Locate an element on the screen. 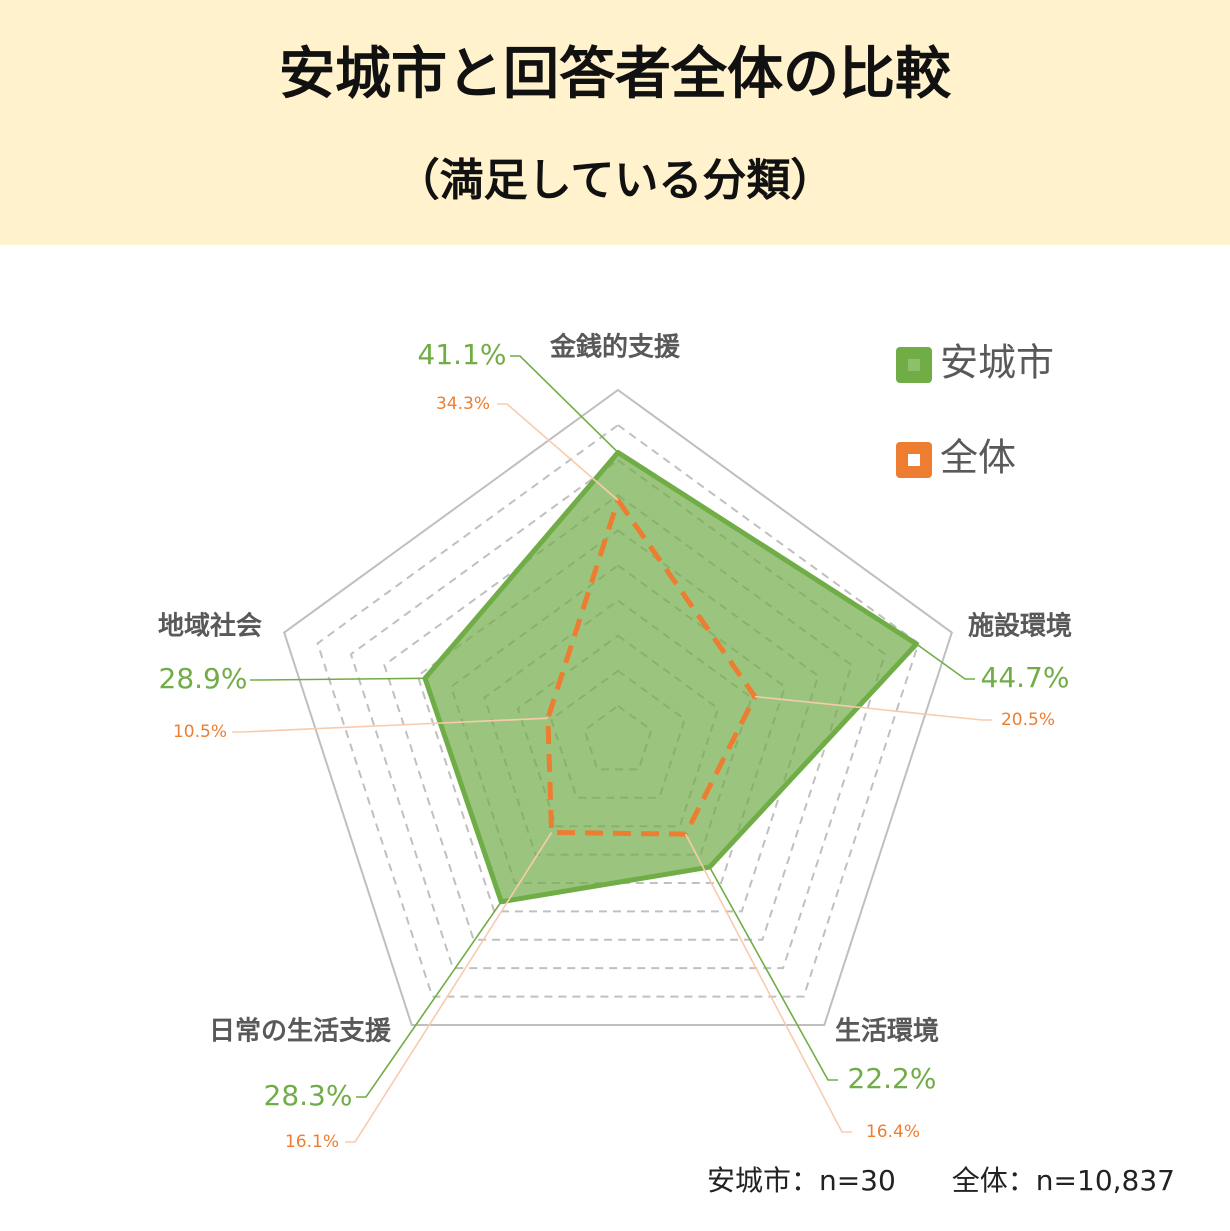 This screenshot has height=1231, width=1230. chart-subtitle: （満足している分類） is located at coordinates (615, 180).